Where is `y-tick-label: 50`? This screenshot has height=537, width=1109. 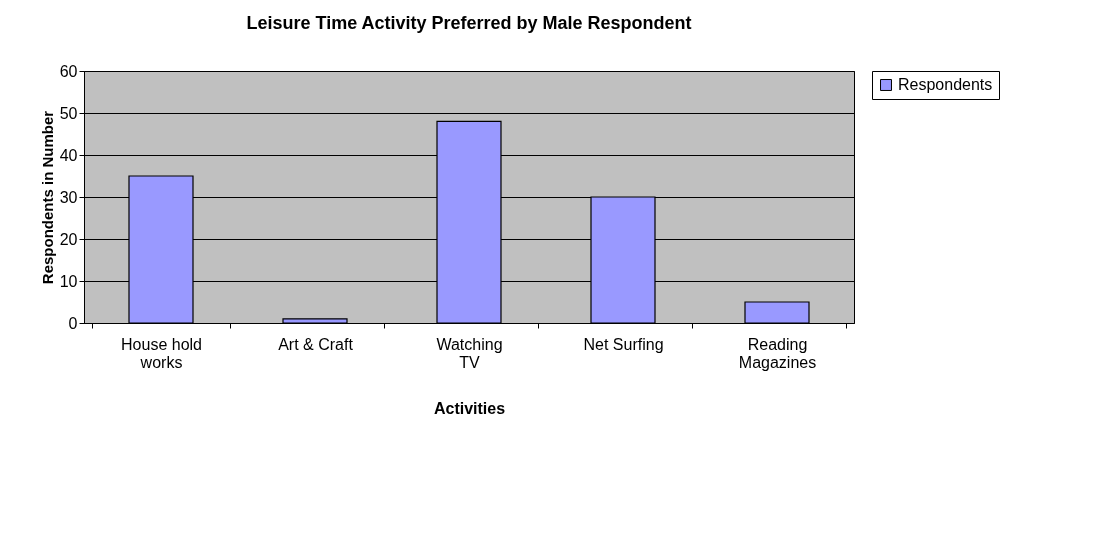 y-tick-label: 50 is located at coordinates (68, 113).